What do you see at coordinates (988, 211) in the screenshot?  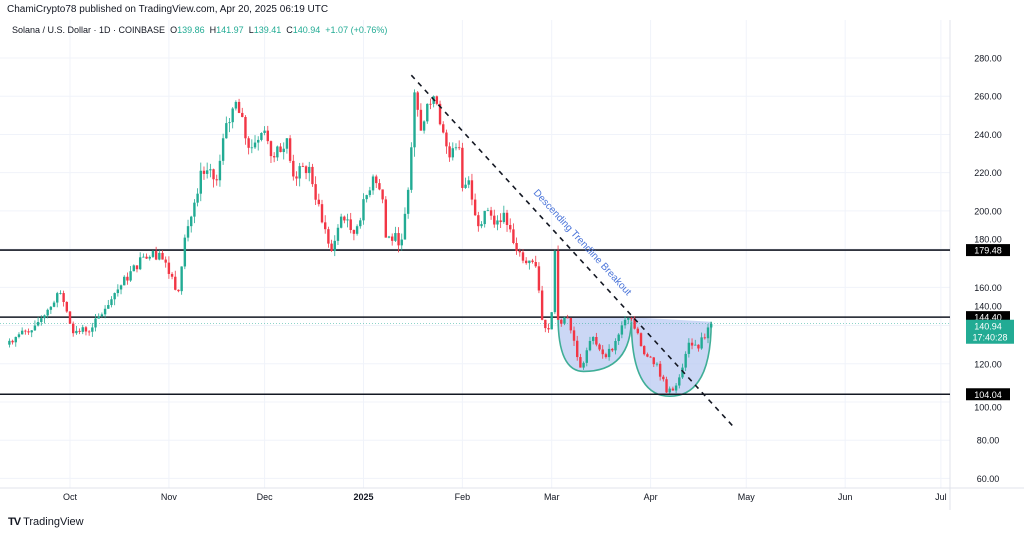 I see `price-tick: 200.00` at bounding box center [988, 211].